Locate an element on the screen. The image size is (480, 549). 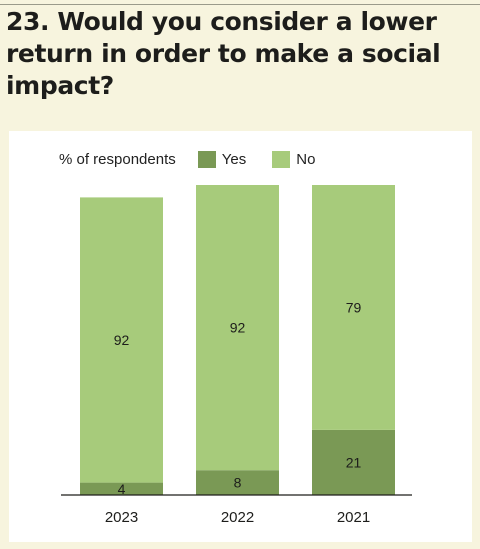
x-tick-label-2021: 2021 is located at coordinates (353, 517).